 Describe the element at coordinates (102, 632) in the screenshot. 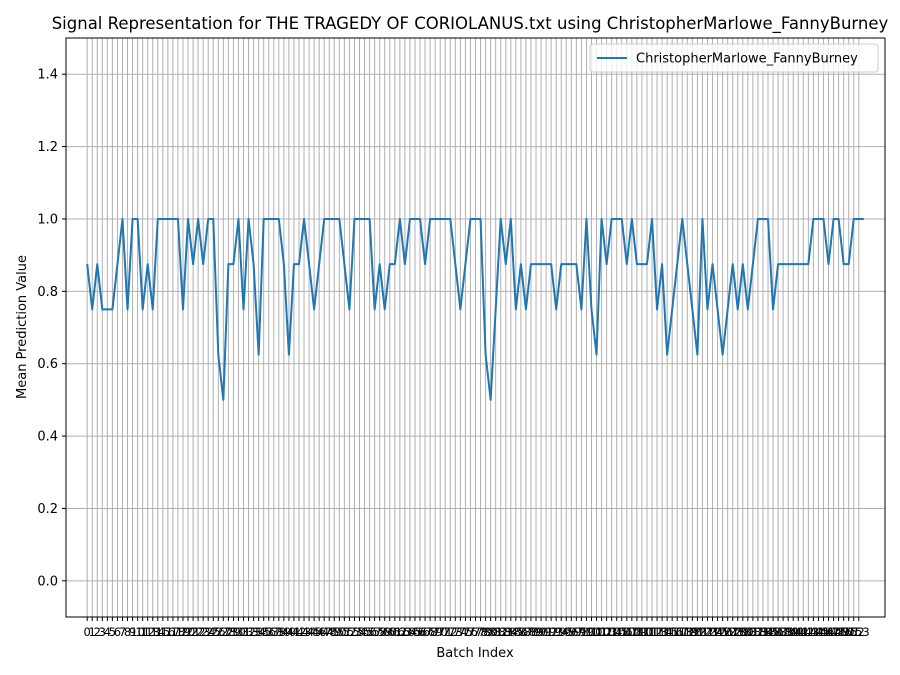

I see `x-tick-label: 3` at that location.